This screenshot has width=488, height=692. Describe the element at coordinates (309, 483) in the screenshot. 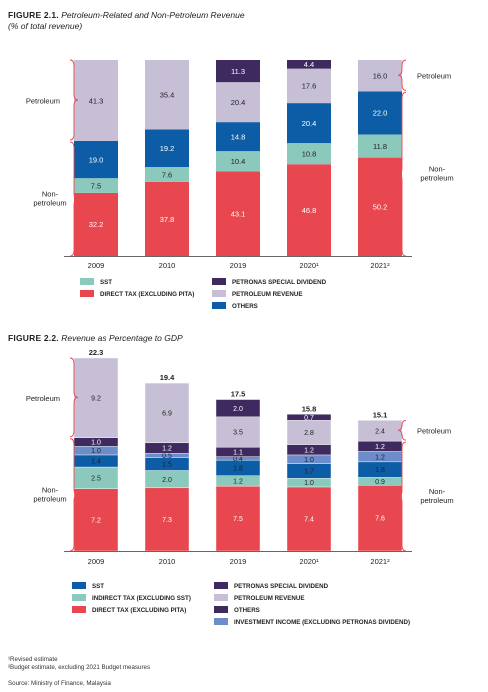

I see `data-label-indirect_tax-3: 1.0` at that location.